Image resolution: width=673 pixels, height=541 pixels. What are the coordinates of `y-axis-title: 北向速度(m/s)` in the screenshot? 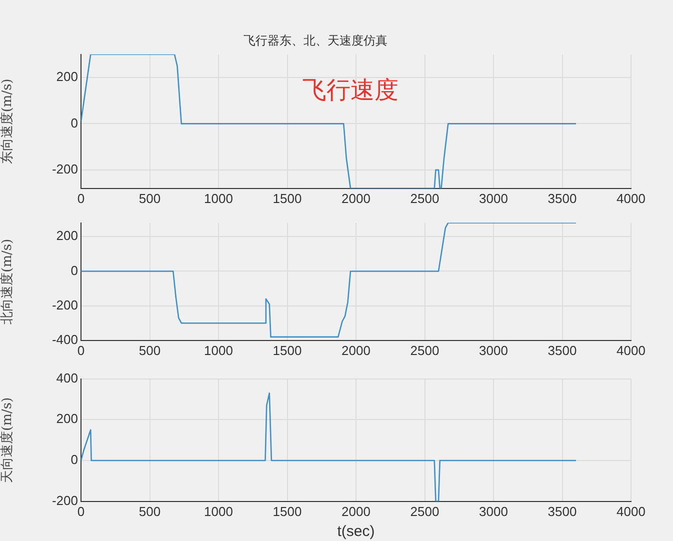 It's located at (8, 281).